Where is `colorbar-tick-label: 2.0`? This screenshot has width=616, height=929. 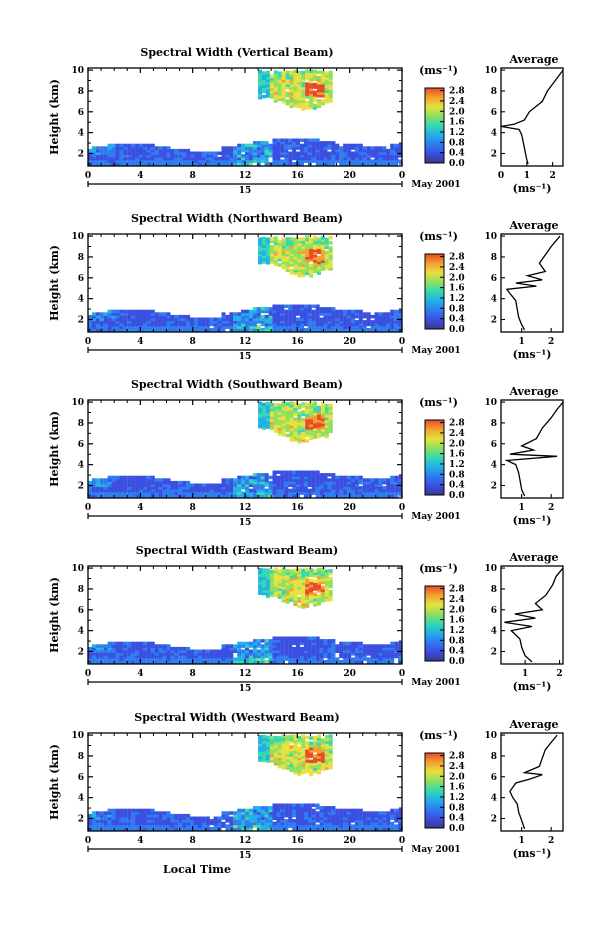
colorbar-tick-label: 2.0 is located at coordinates (457, 444).